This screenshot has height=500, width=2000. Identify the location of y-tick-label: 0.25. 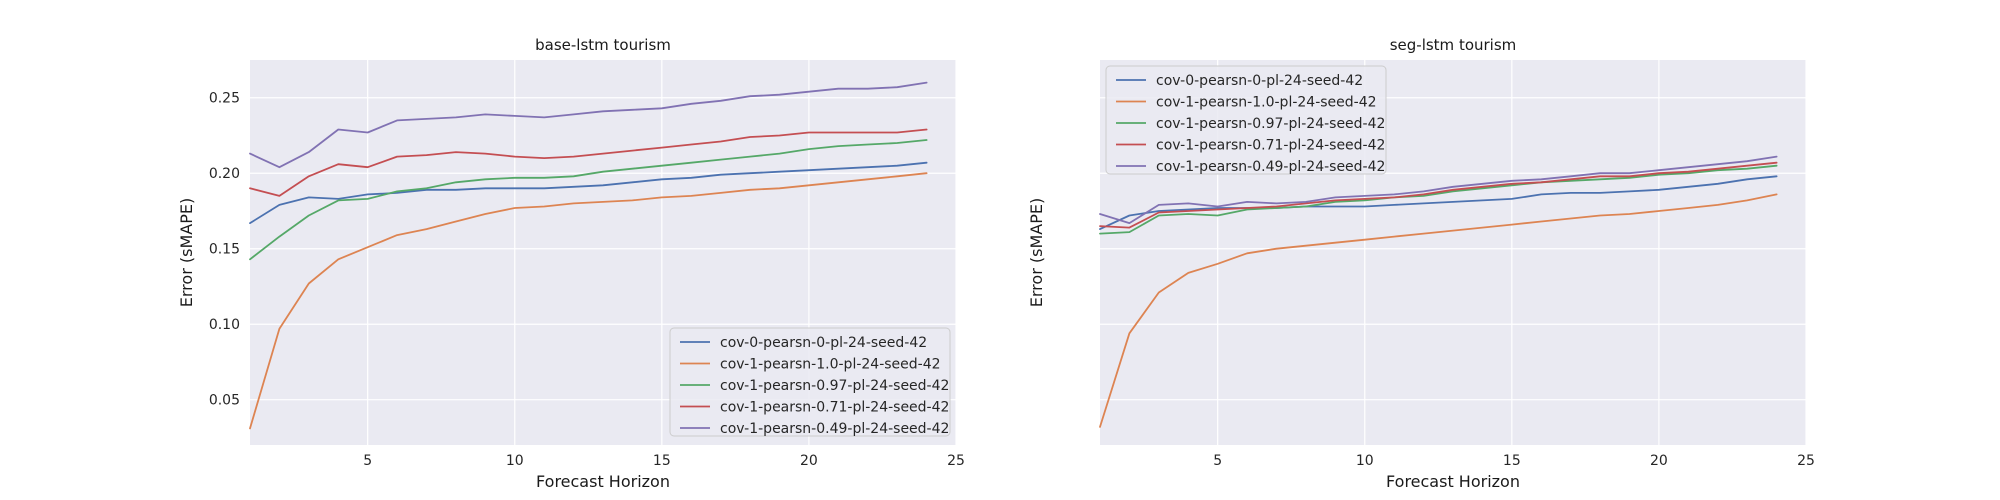
(224, 99).